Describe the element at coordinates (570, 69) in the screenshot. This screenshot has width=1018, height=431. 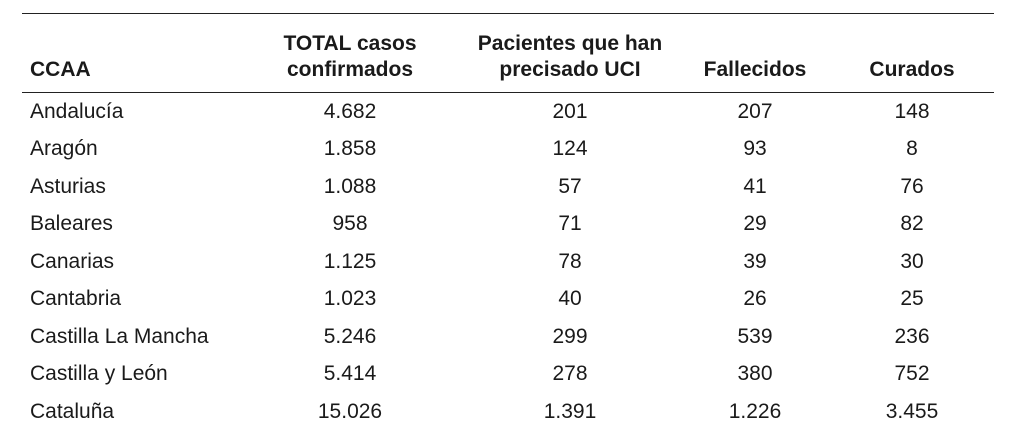
I see `header-pacientes-uci-line2: precisado UCI` at that location.